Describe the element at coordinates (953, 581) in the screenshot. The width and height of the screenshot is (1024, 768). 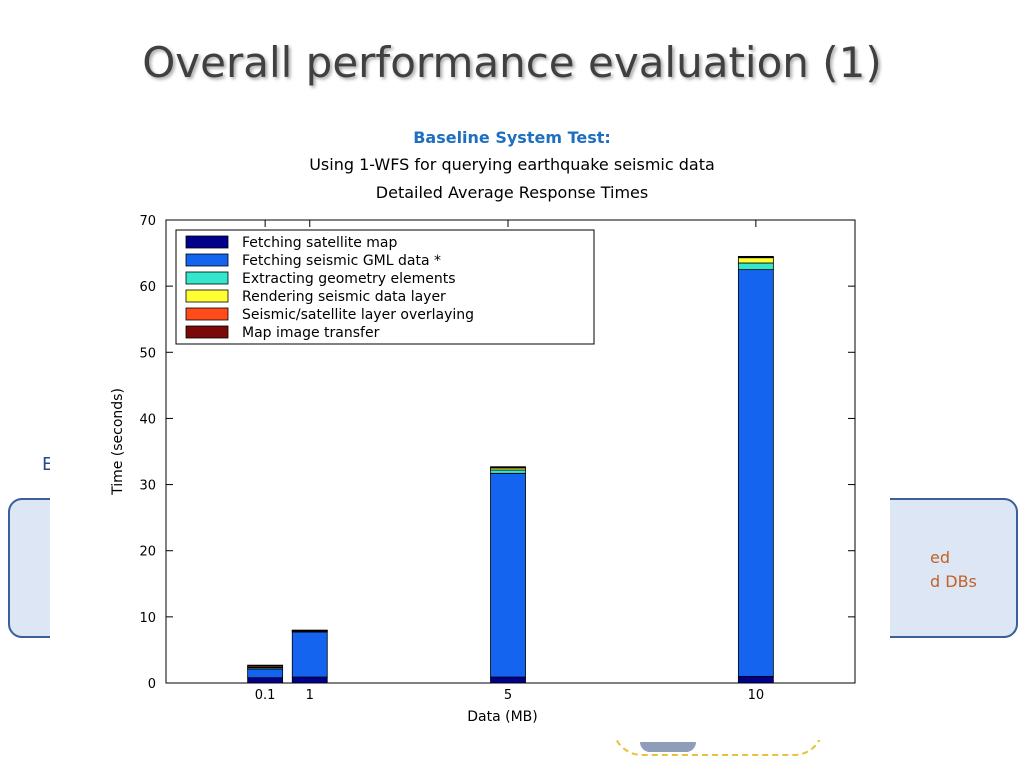
I see `background-callout-text-right-line2: d DBs` at that location.